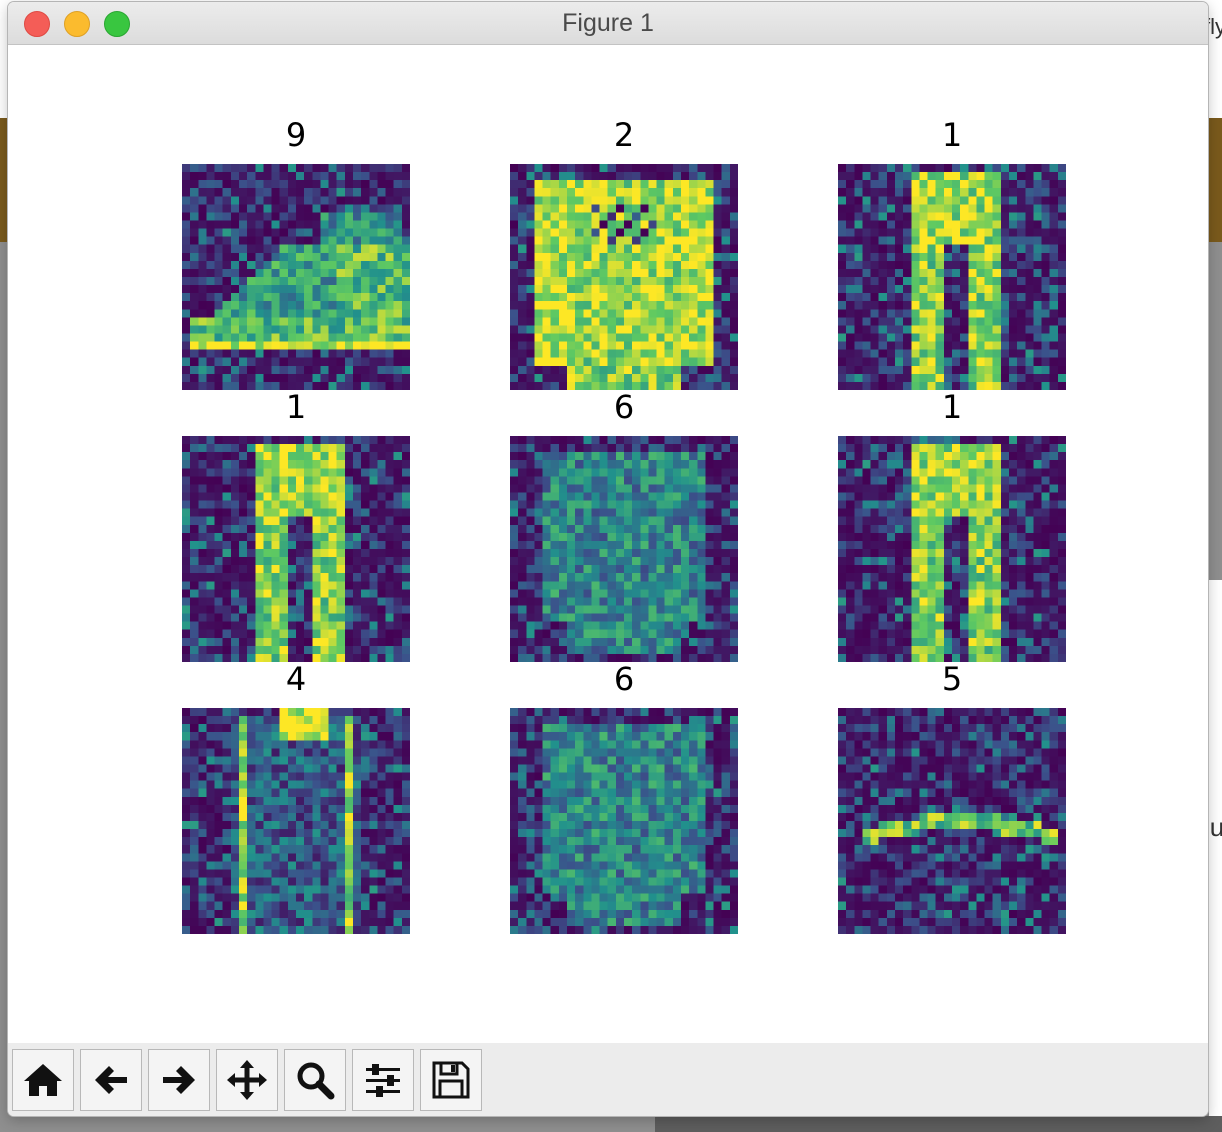 The height and width of the screenshot is (1132, 1222). Describe the element at coordinates (77, 24) in the screenshot. I see `minimize-window-button` at that location.